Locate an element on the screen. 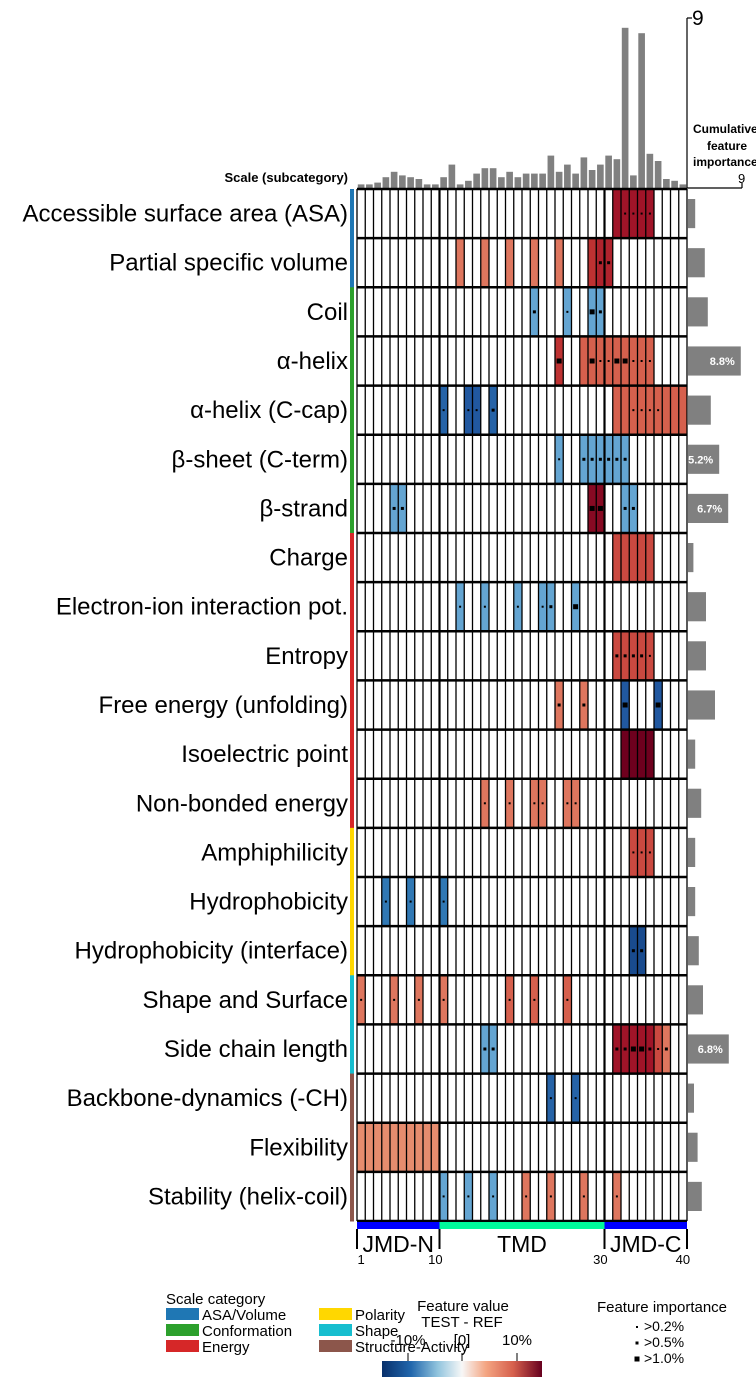 Image resolution: width=756 pixels, height=1387 pixels. legend-category-swatch is located at coordinates (182, 1330).